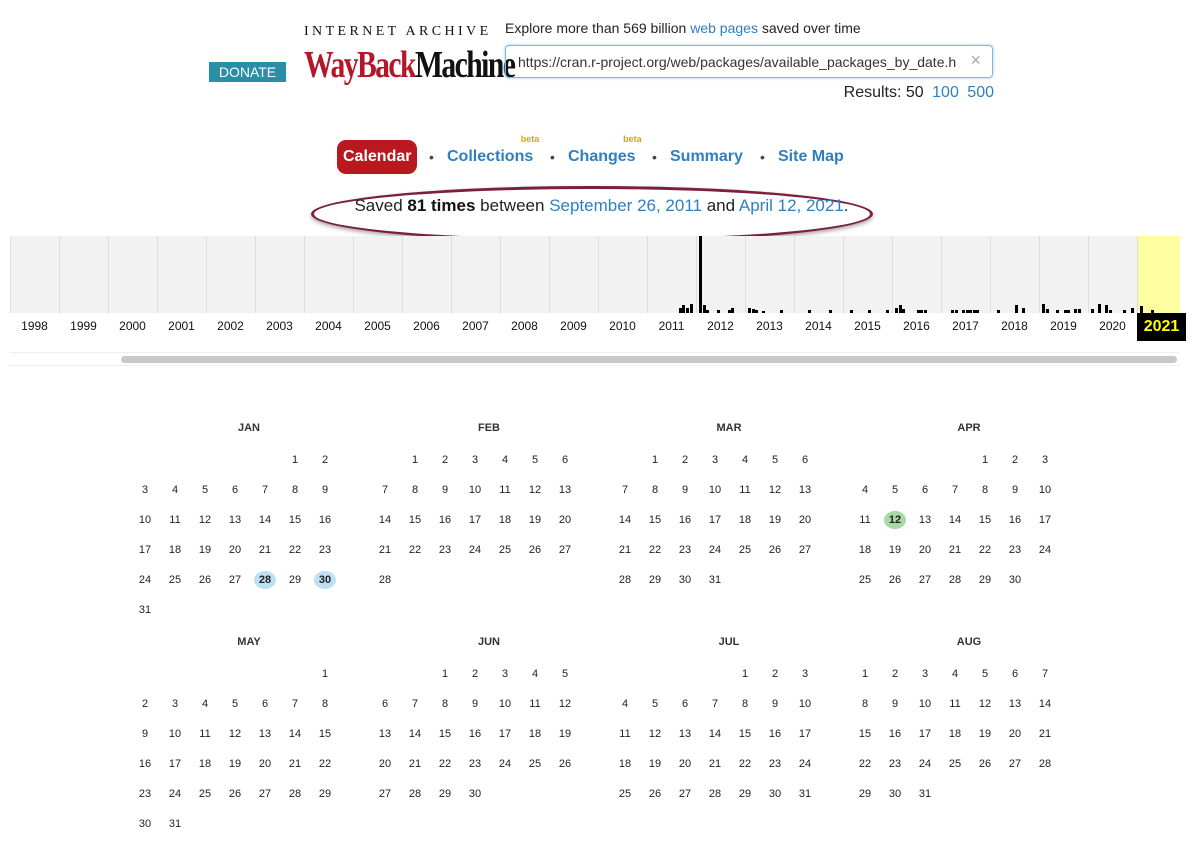 This screenshot has width=1203, height=841. What do you see at coordinates (377, 326) in the screenshot?
I see `year-label: 2005` at bounding box center [377, 326].